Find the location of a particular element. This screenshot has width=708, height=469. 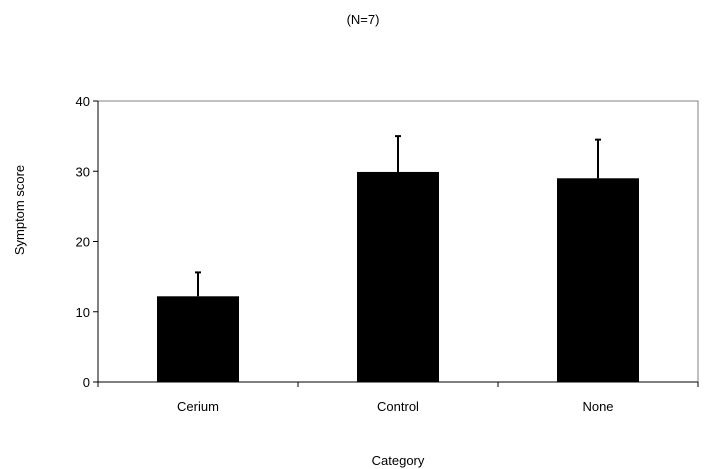

bar-control is located at coordinates (398, 276).